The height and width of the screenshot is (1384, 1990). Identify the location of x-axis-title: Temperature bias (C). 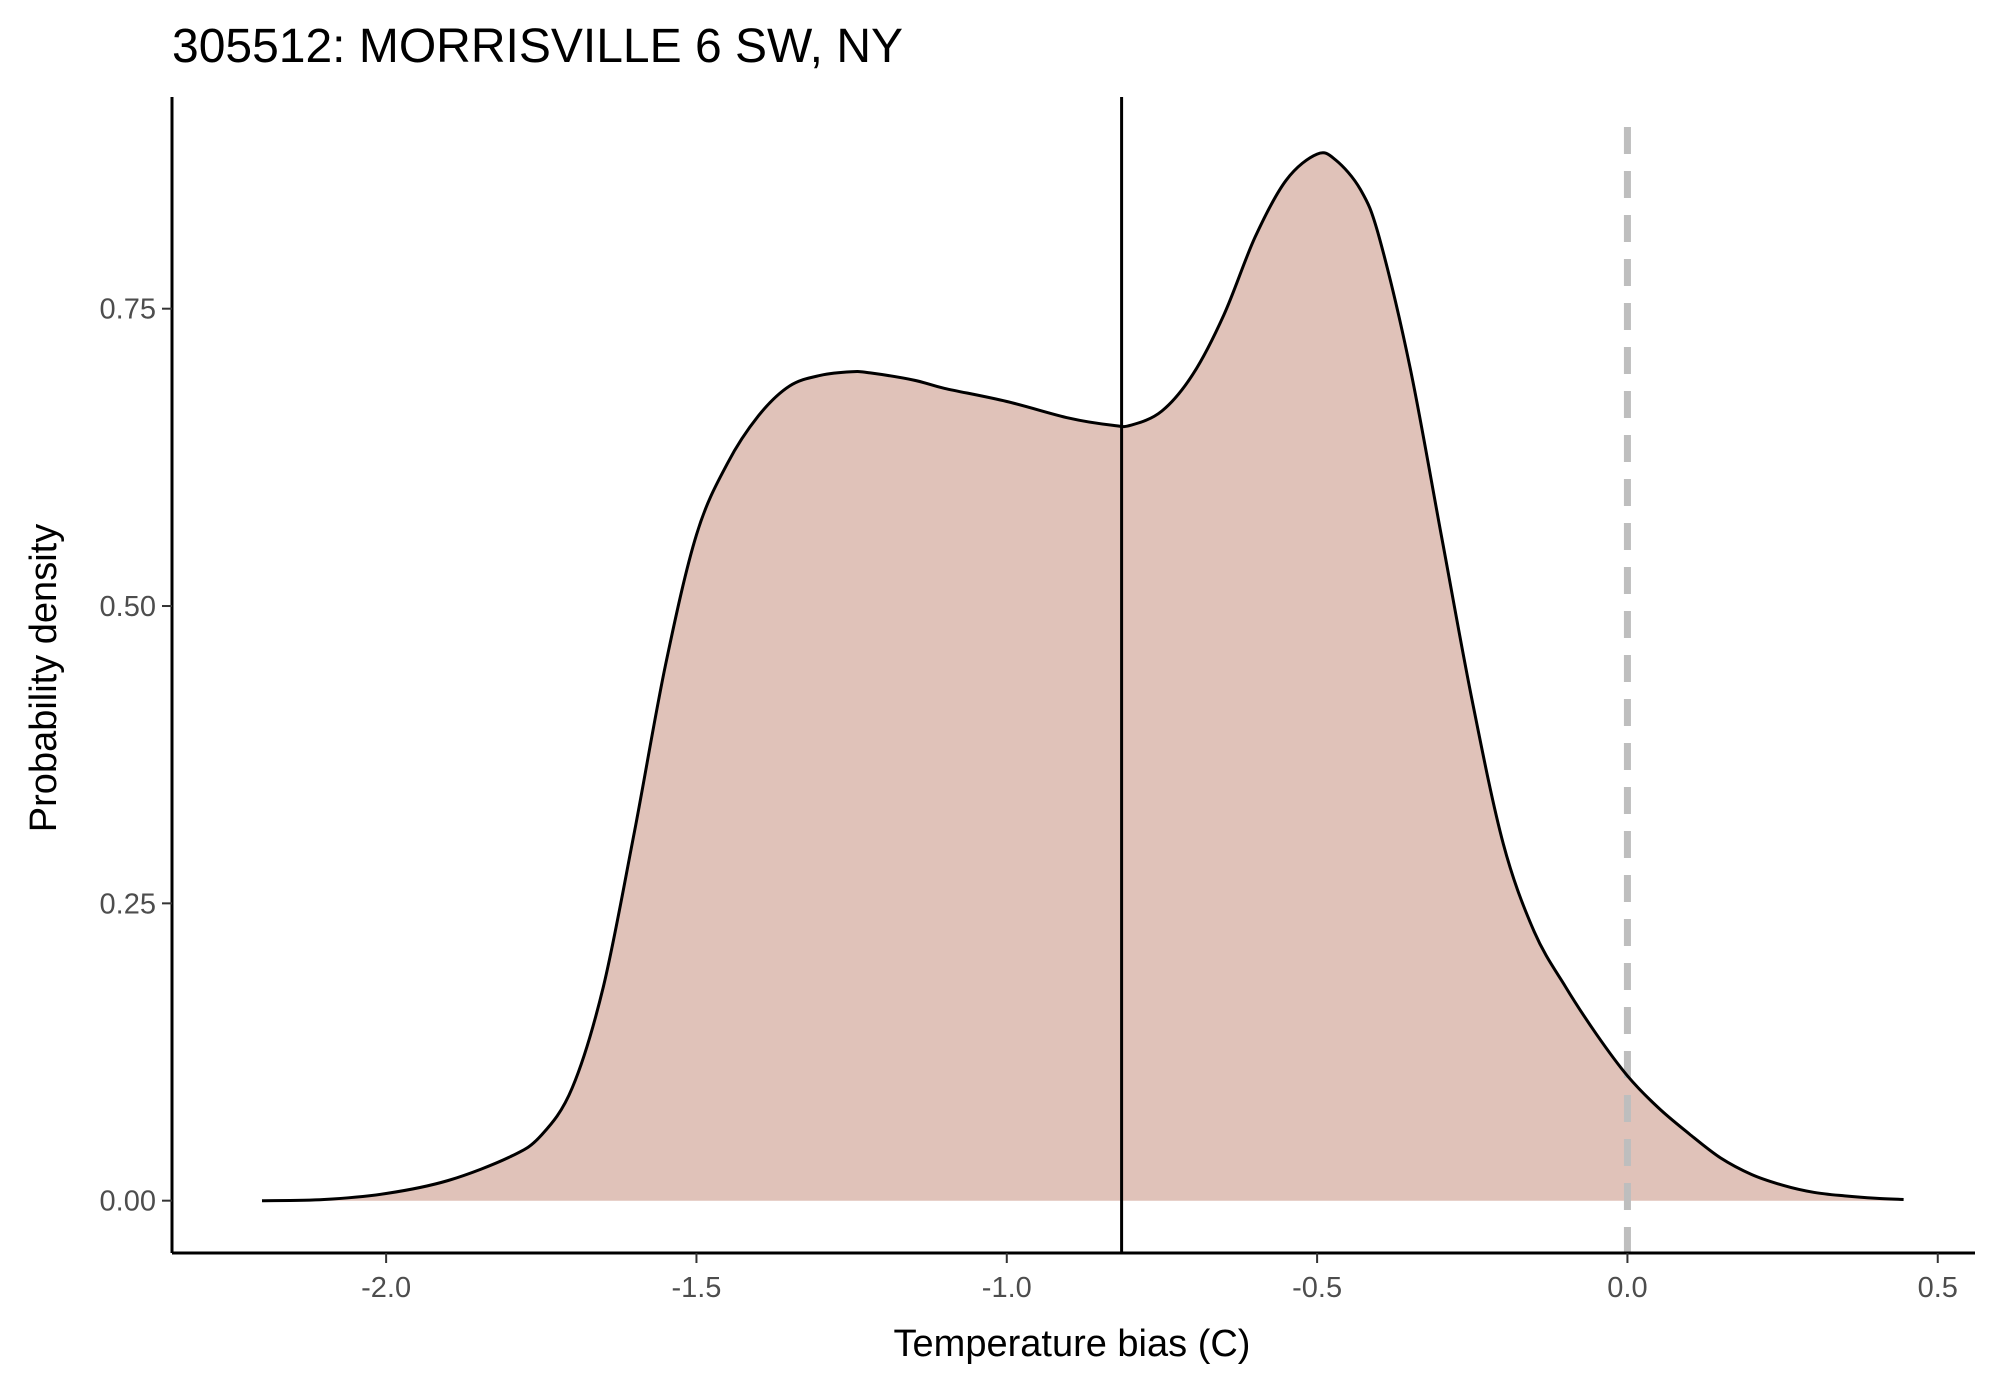
(1072, 1344).